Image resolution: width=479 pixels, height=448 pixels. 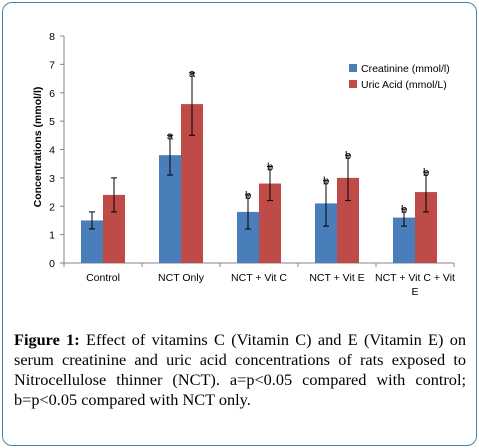 I want to click on x-tick-label: NCT Only, so click(x=181, y=278).